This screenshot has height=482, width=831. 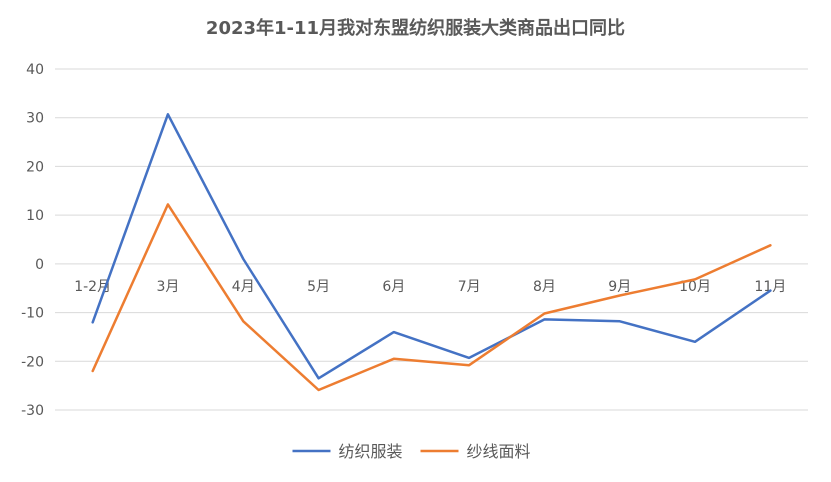 I want to click on x-tick-label: 10月, so click(x=695, y=287).